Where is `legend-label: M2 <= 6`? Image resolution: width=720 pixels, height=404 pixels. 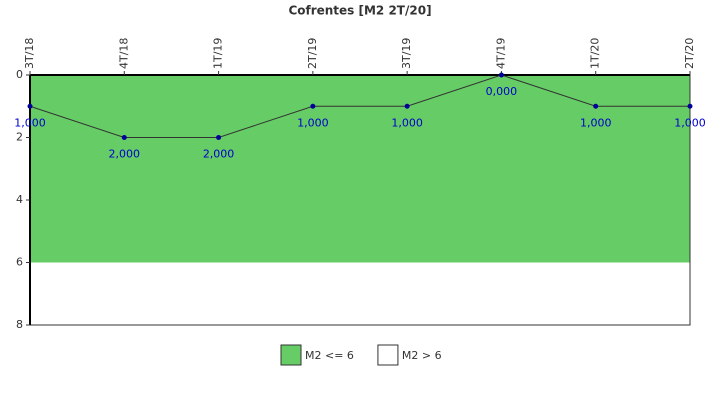 legend-label: M2 <= 6 is located at coordinates (329, 355).